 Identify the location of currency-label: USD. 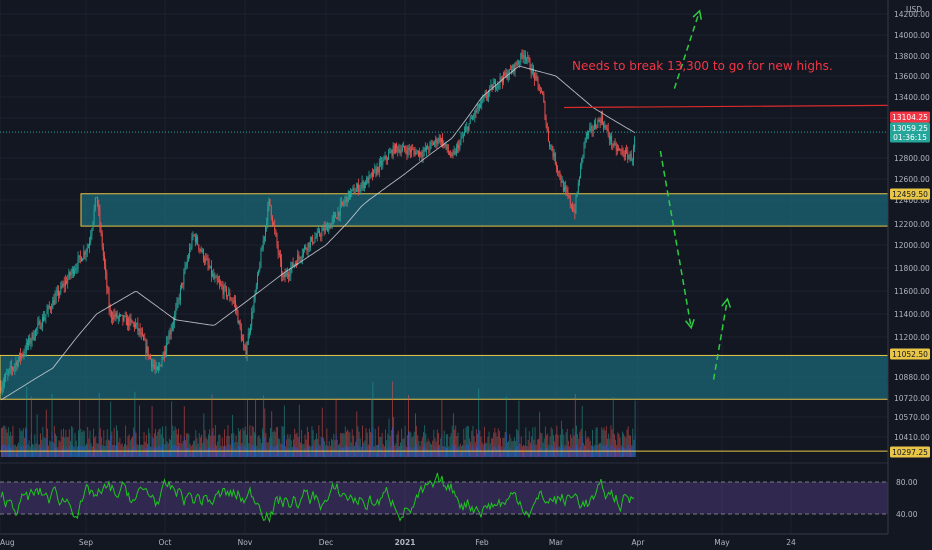
(914, 9).